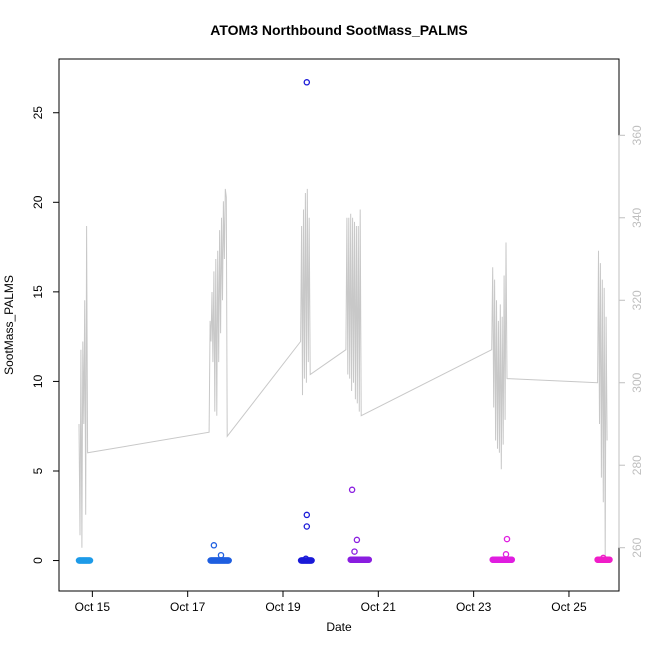 Image resolution: width=650 pixels, height=650 pixels. I want to click on x-tick-label: Oct 23, so click(474, 607).